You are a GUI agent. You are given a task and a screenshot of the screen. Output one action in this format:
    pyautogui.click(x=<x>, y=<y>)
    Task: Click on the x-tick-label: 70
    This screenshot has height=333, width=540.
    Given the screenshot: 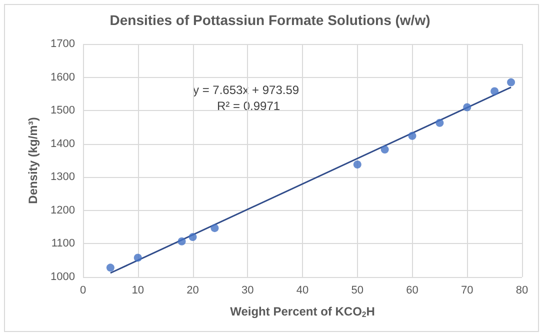 What is the action you would take?
    pyautogui.click(x=467, y=290)
    